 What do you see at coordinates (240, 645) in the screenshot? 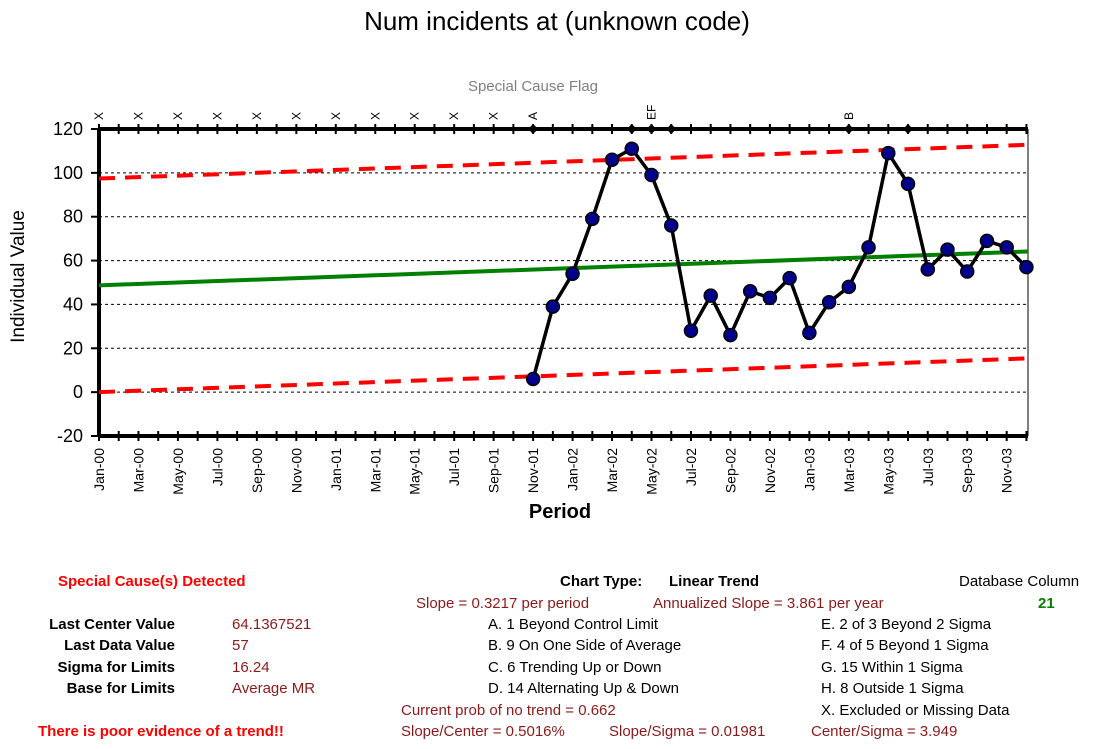
I see `last-data-value: 57` at bounding box center [240, 645].